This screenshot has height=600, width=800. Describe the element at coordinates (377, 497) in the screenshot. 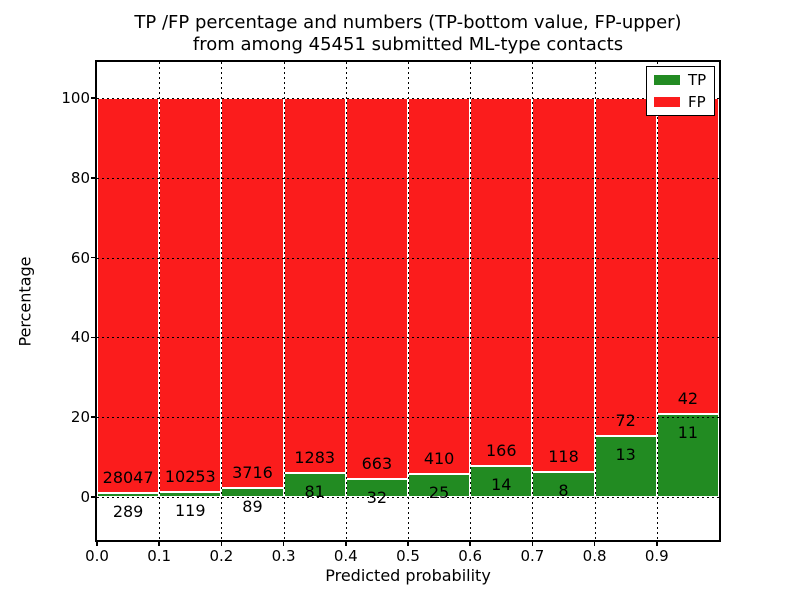

I see `tp-count-label-4: 32` at that location.